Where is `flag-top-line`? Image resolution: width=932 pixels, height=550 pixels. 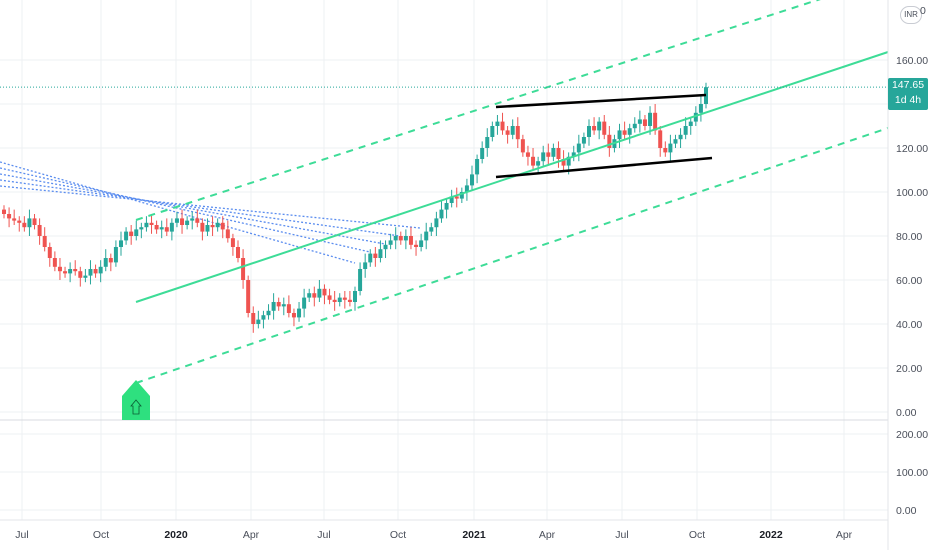
flag-top-line is located at coordinates (601, 101).